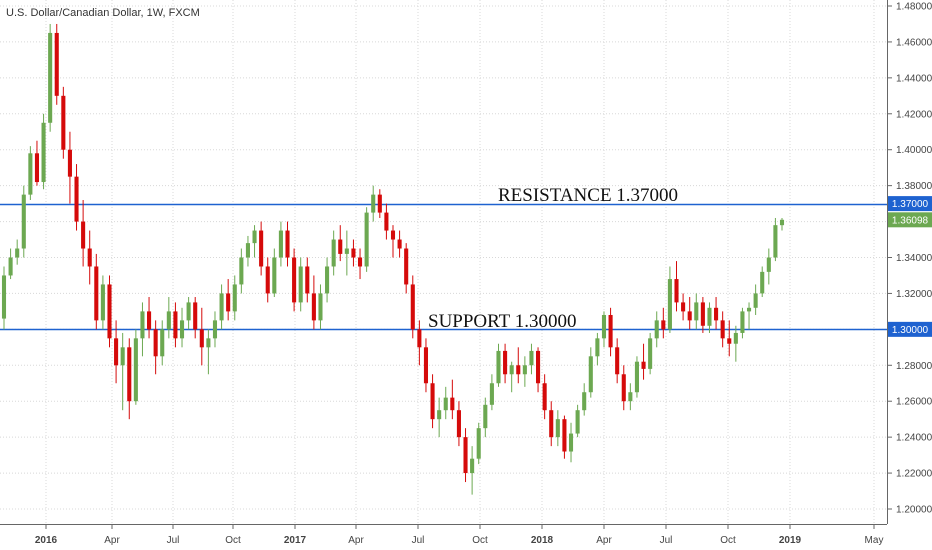 The height and width of the screenshot is (550, 932). I want to click on y-tick-label: 1.38000, so click(914, 186).